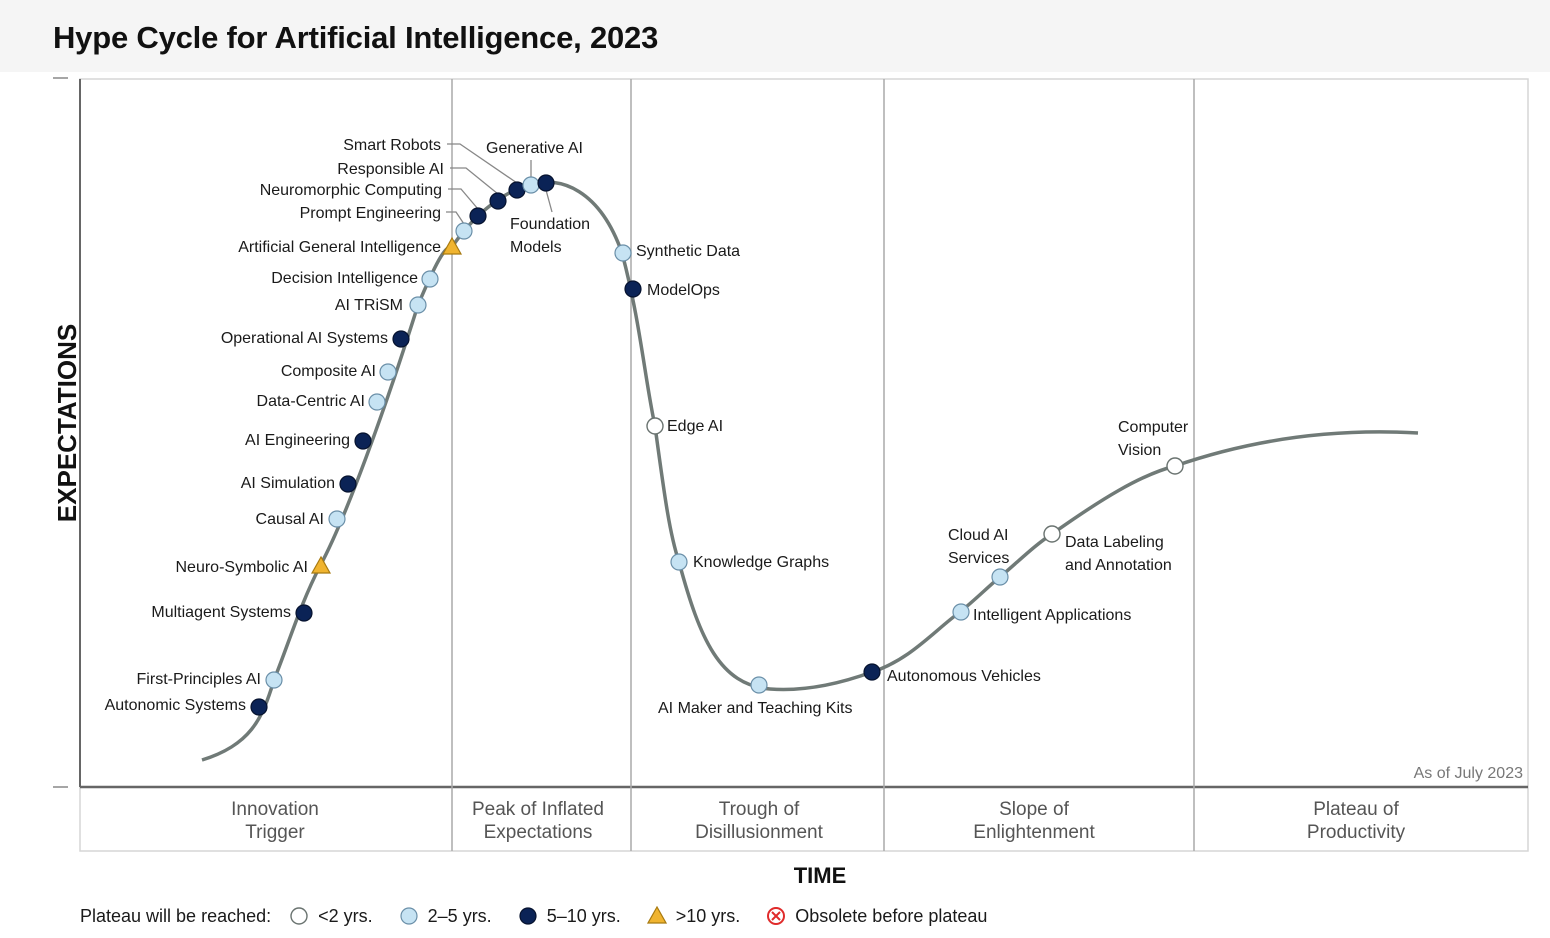  I want to click on label-smart-robots: Smart Robots, so click(392, 145).